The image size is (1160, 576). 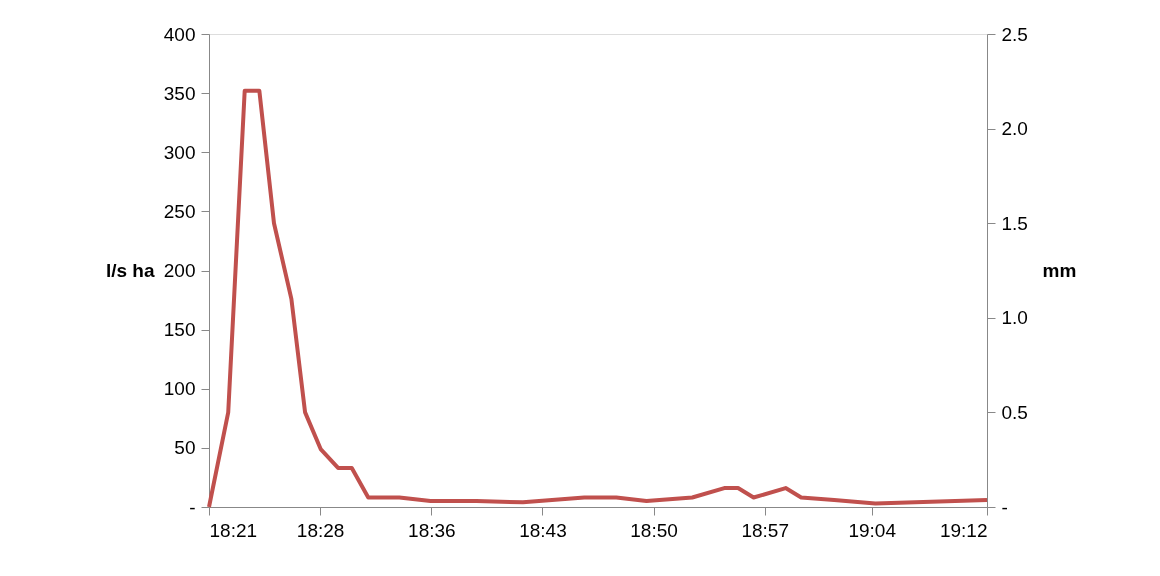 I want to click on x-tick-label: 19:04, so click(x=872, y=530).